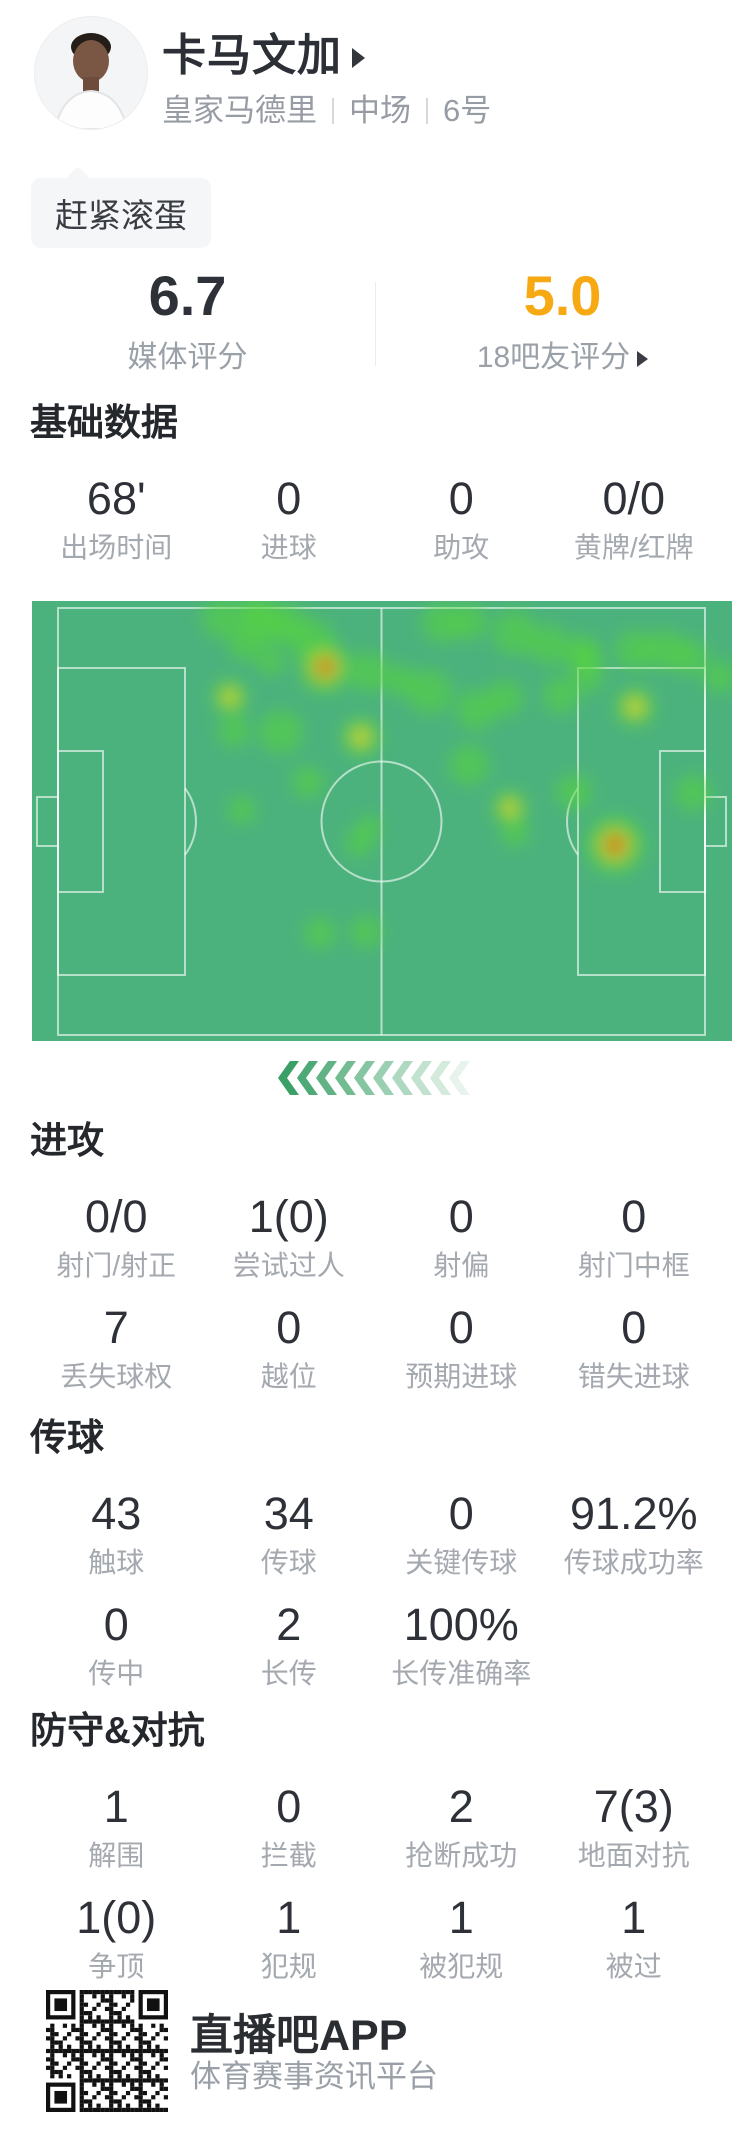 This screenshot has height=2140, width=750. Describe the element at coordinates (288, 1236) in the screenshot. I see `stat-cell: 1(0) 尝试过人` at that location.